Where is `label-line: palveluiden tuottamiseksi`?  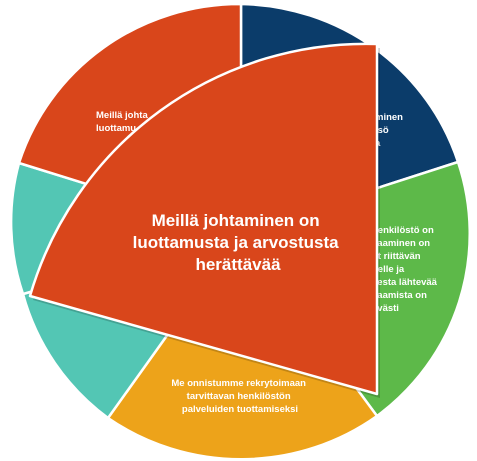 label-line: palveluiden tuottamiseksi is located at coordinates (240, 409).